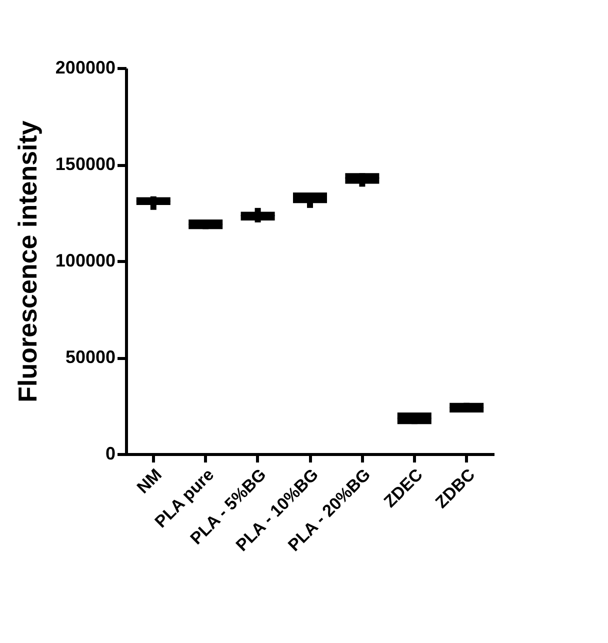  Describe the element at coordinates (85, 164) in the screenshot. I see `y-tick-label: 150000` at that location.